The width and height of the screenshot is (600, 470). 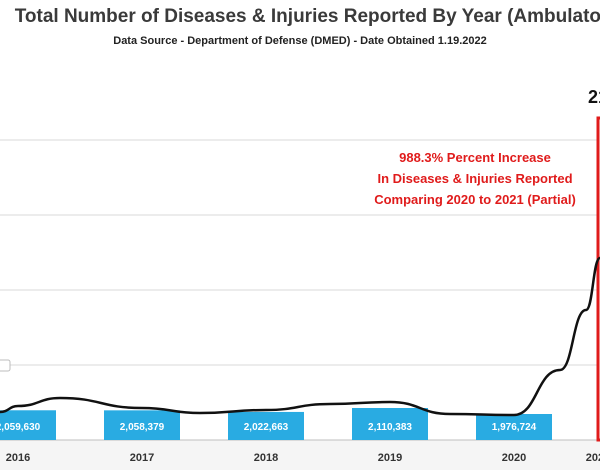 What do you see at coordinates (593, 458) in the screenshot?
I see `x-tick-2021: 2021` at bounding box center [593, 458].